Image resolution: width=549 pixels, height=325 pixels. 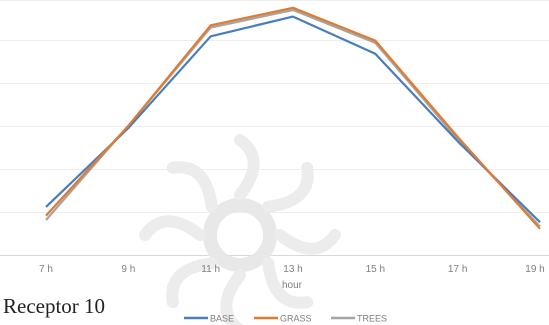 I want to click on x-tick-label: 17 h, so click(x=457, y=269).